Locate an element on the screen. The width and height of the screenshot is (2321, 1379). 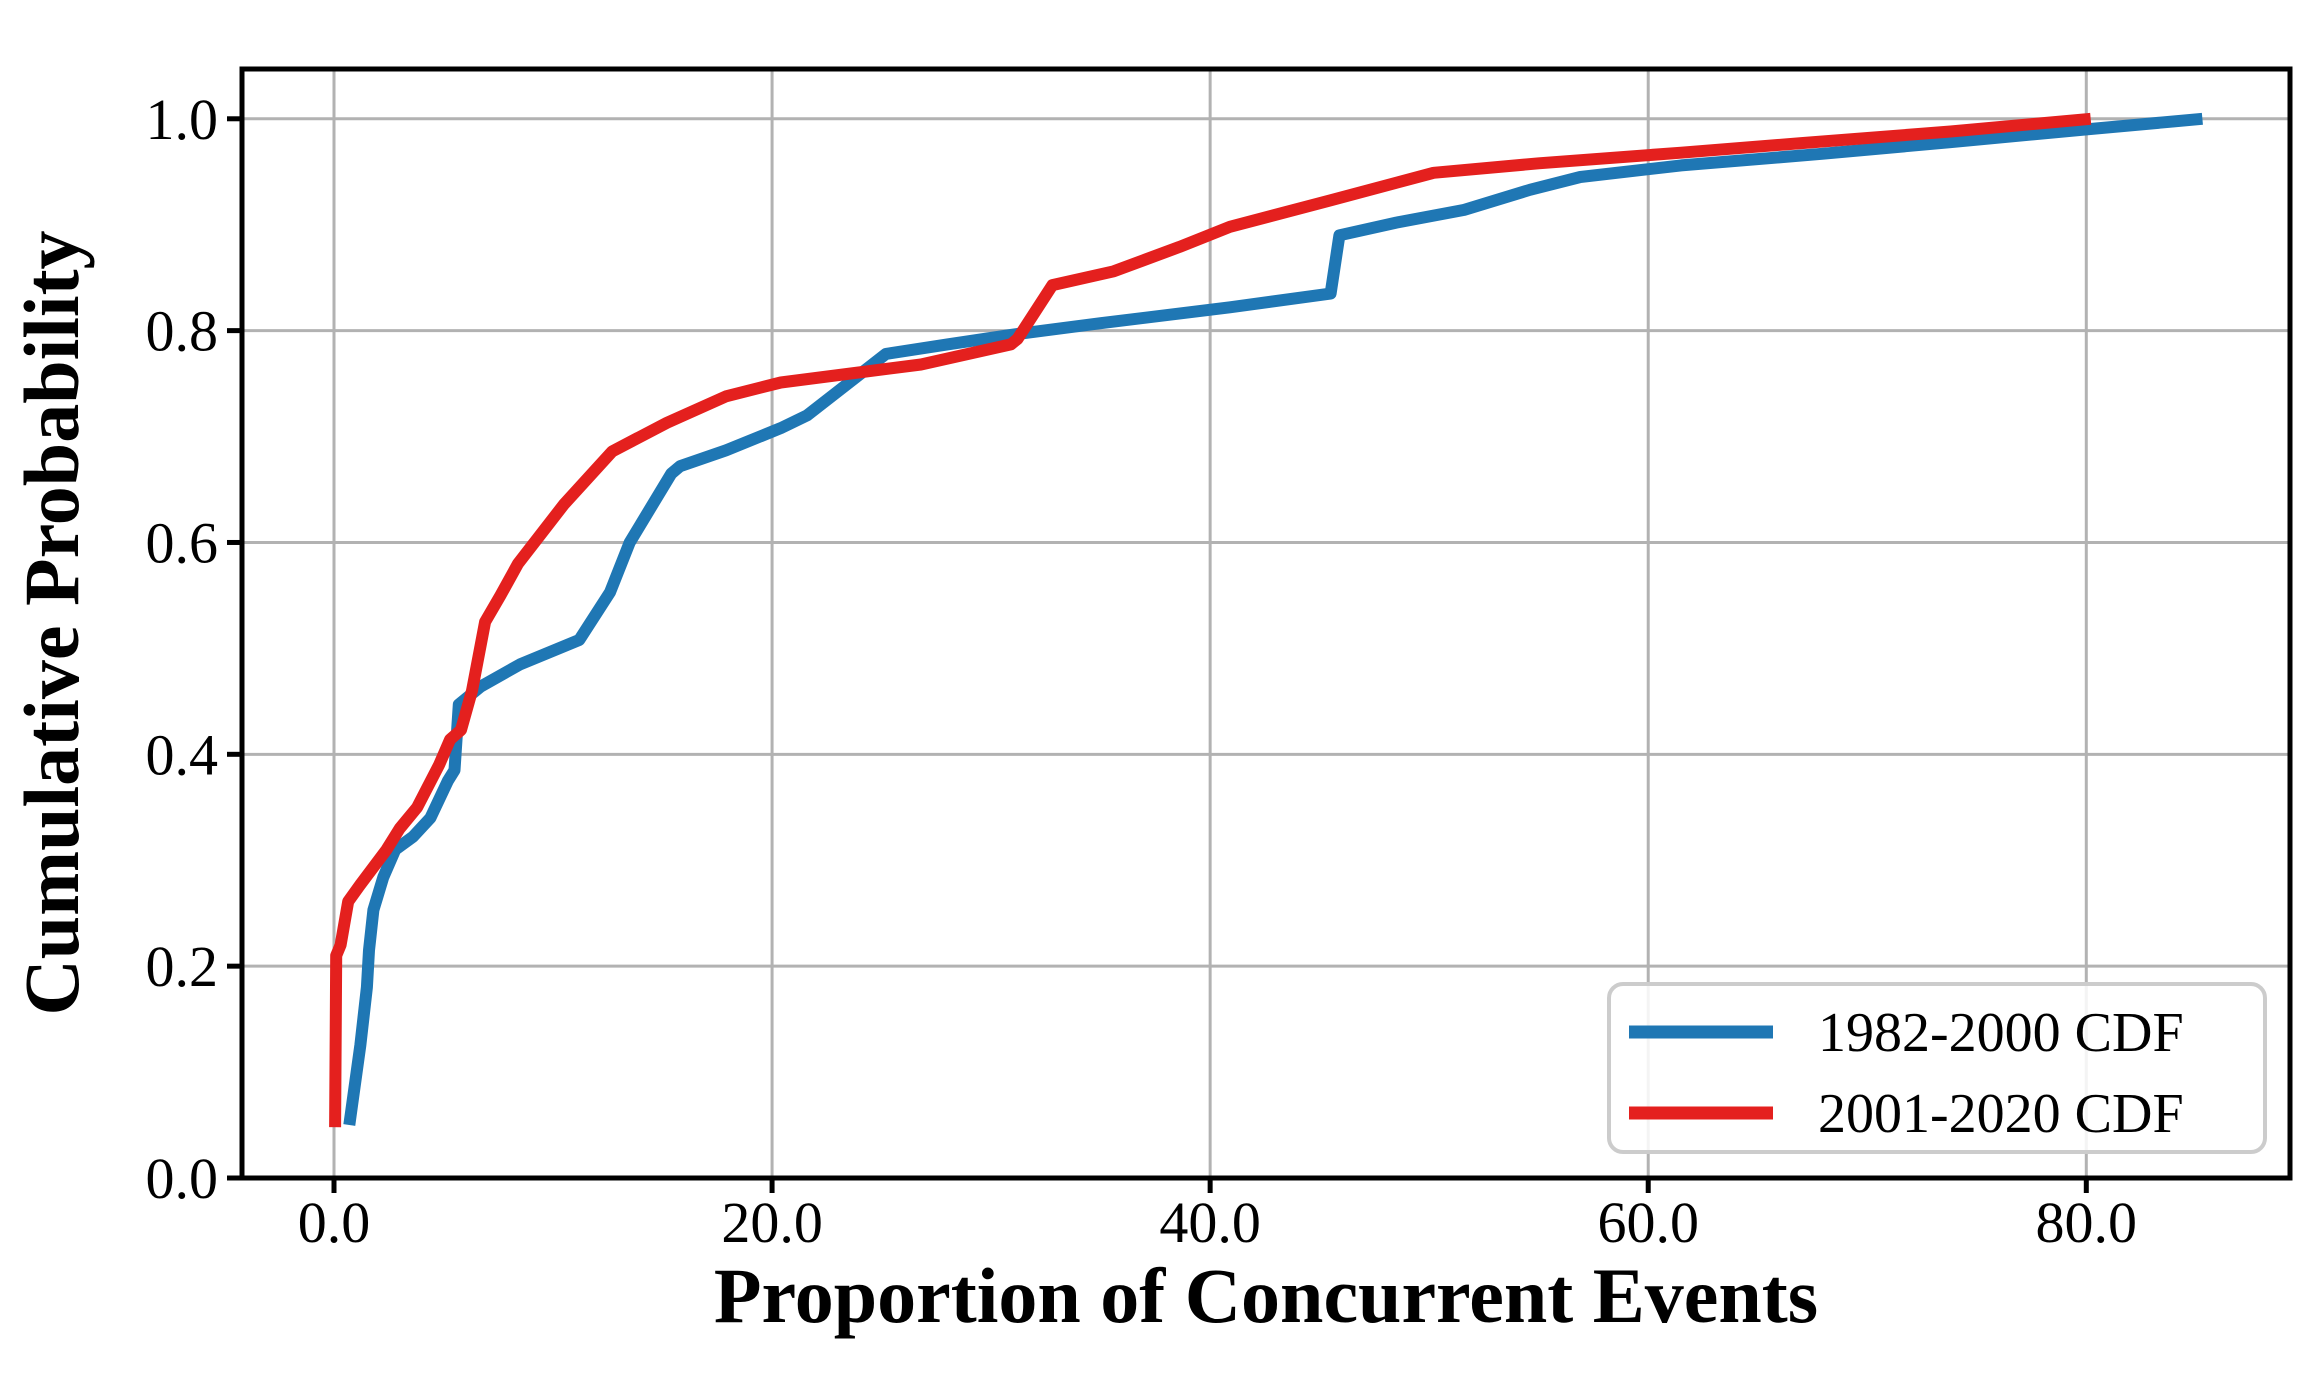
y-axis-label: Cumulative Probability is located at coordinates (51, 622).